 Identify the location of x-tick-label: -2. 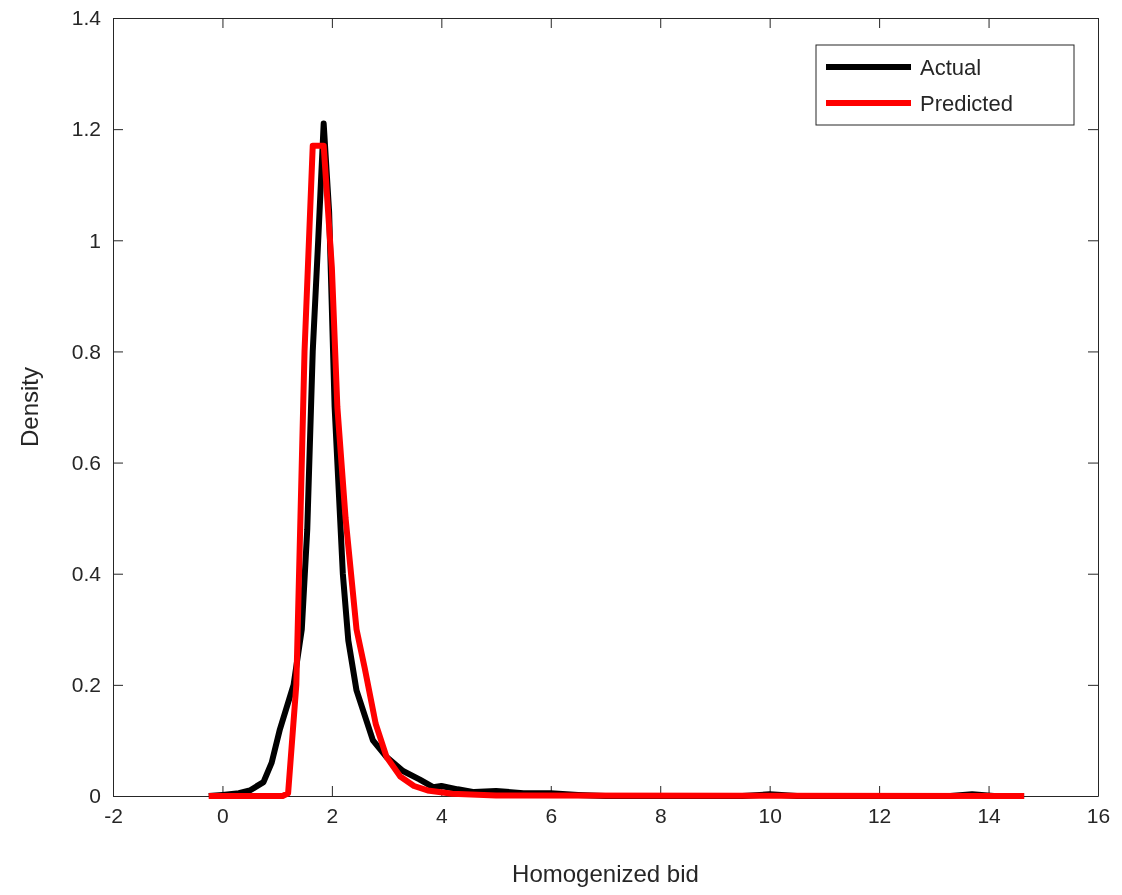
(113, 815).